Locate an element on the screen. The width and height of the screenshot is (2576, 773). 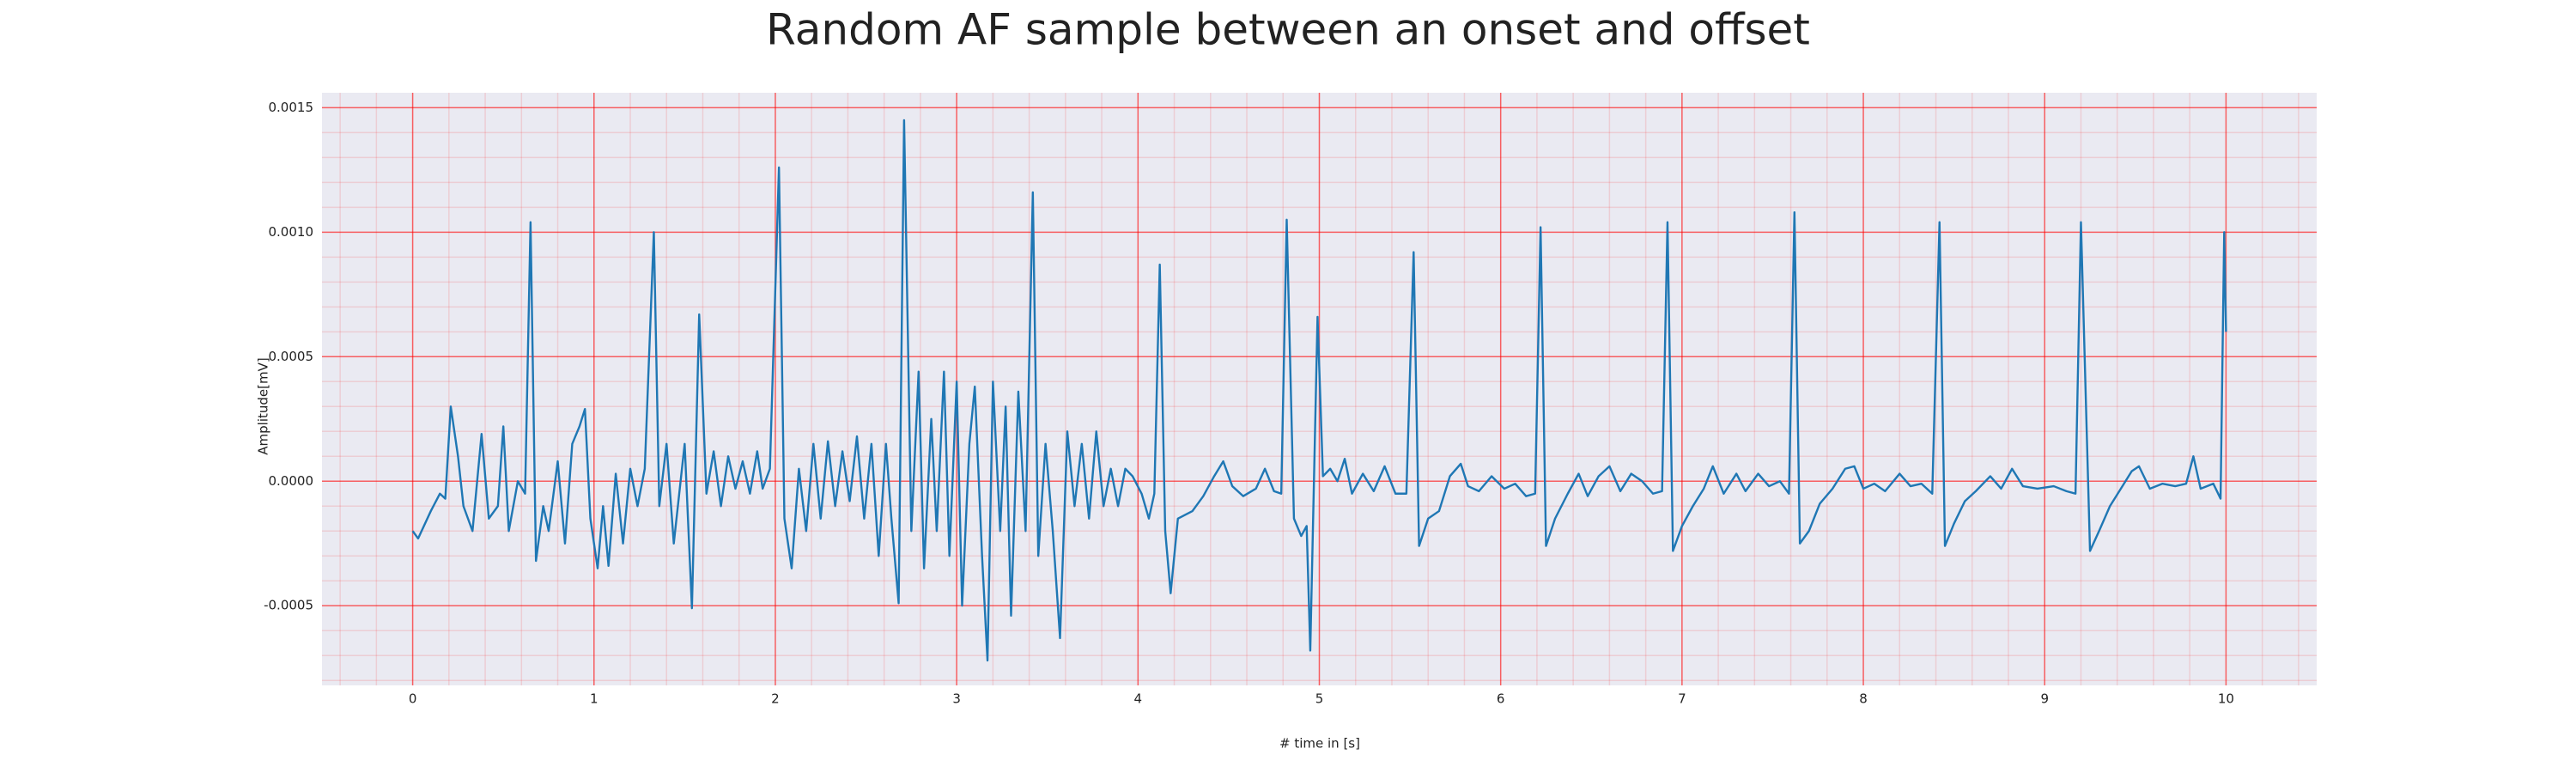
x-tick-label: 1 is located at coordinates (594, 699).